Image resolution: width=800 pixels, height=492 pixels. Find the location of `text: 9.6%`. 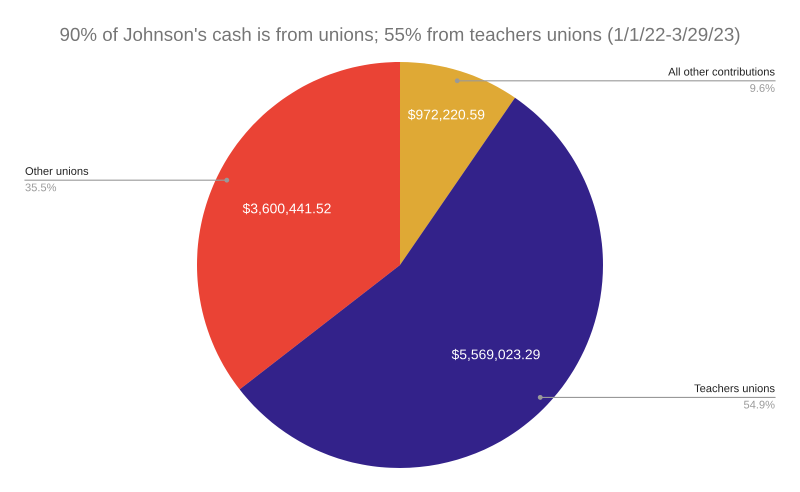

text: 9.6% is located at coordinates (762, 88).